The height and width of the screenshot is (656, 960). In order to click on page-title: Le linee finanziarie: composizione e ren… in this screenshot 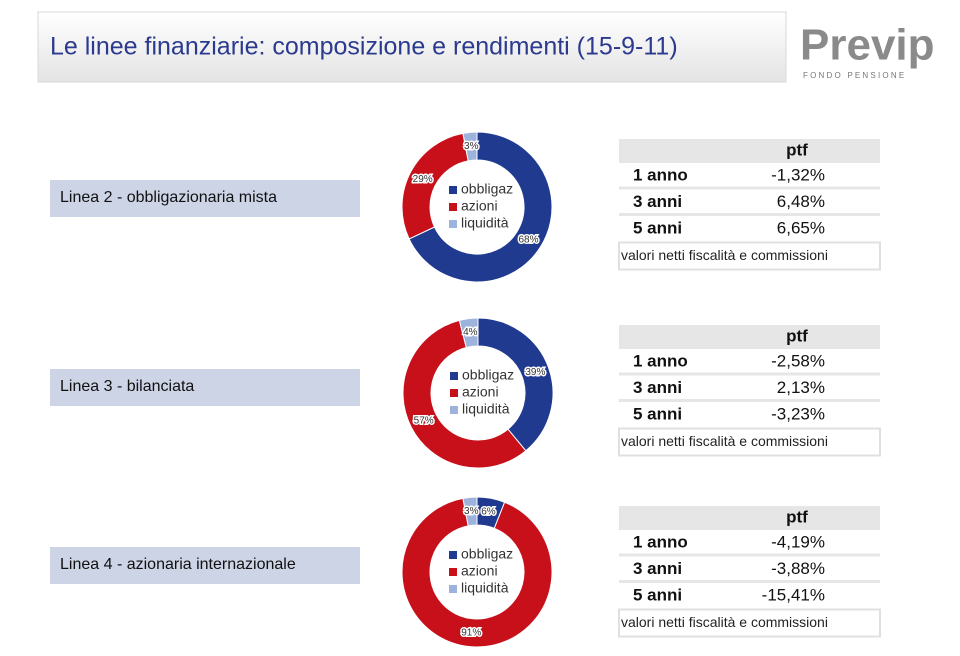, I will do `click(364, 47)`.